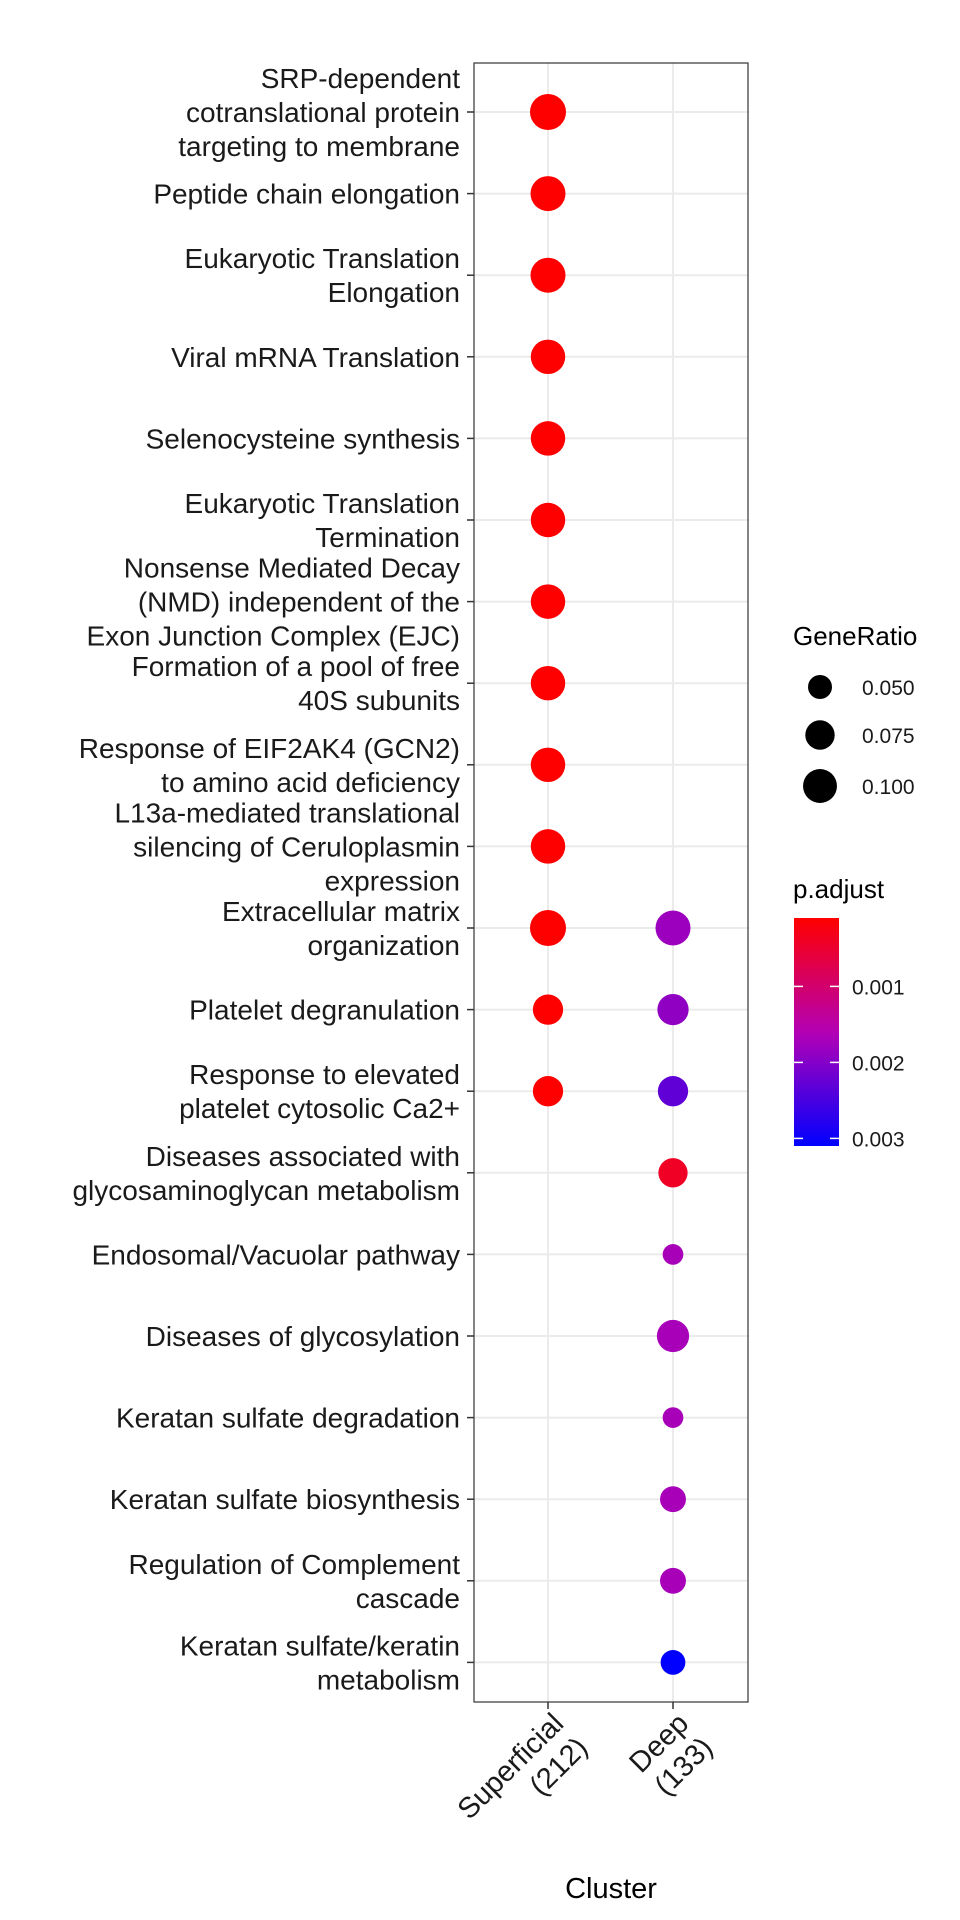 Image resolution: width=960 pixels, height=1920 pixels. Describe the element at coordinates (855, 712) in the screenshot. I see `size-legend: GeneRatio 0.050 0.075 0.100` at that location.